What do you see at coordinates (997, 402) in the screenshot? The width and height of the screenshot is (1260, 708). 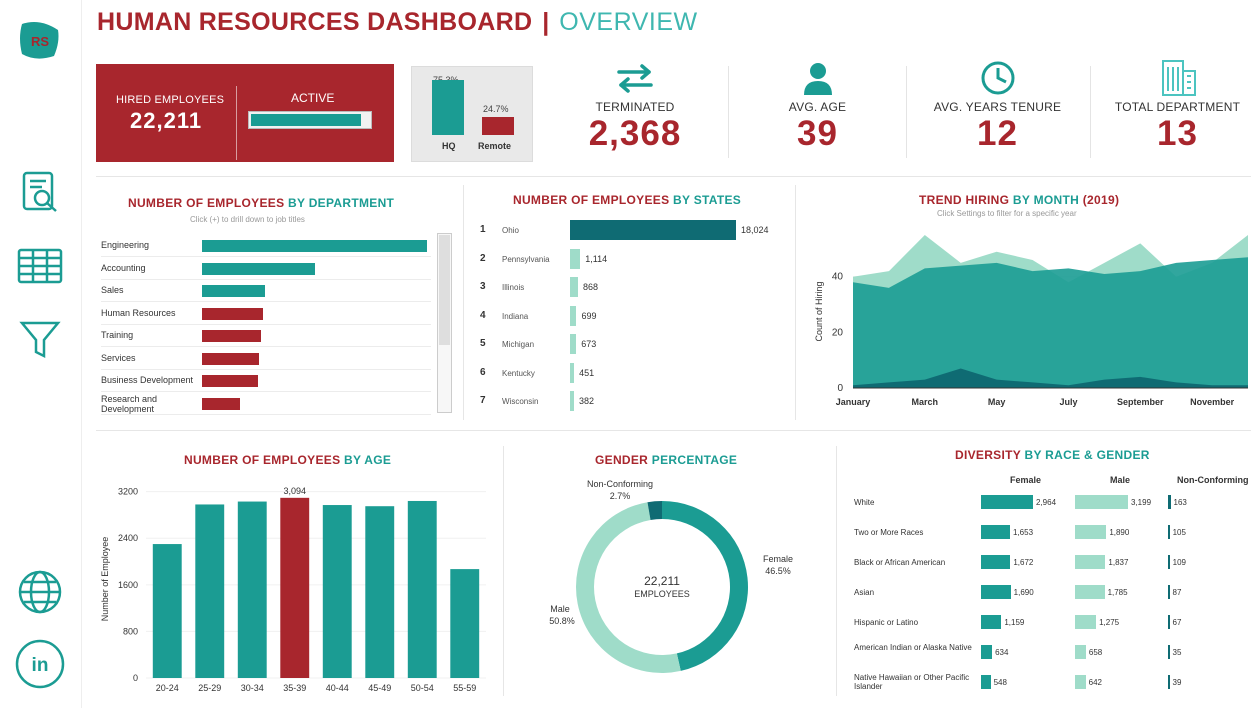 I see `trend-x-tick: May` at bounding box center [997, 402].